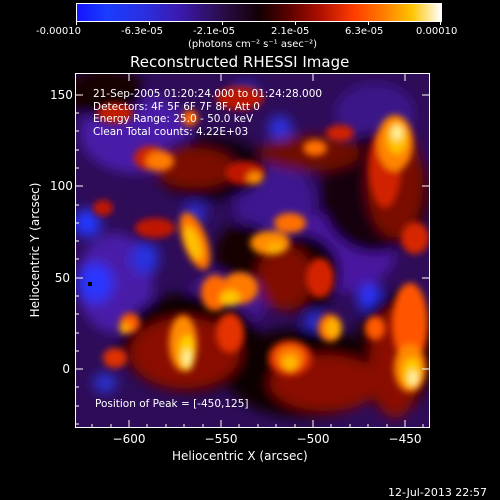 Image resolution: width=500 pixels, height=500 pixels. Describe the element at coordinates (129, 439) in the screenshot. I see `x-tick-label: −600` at that location.